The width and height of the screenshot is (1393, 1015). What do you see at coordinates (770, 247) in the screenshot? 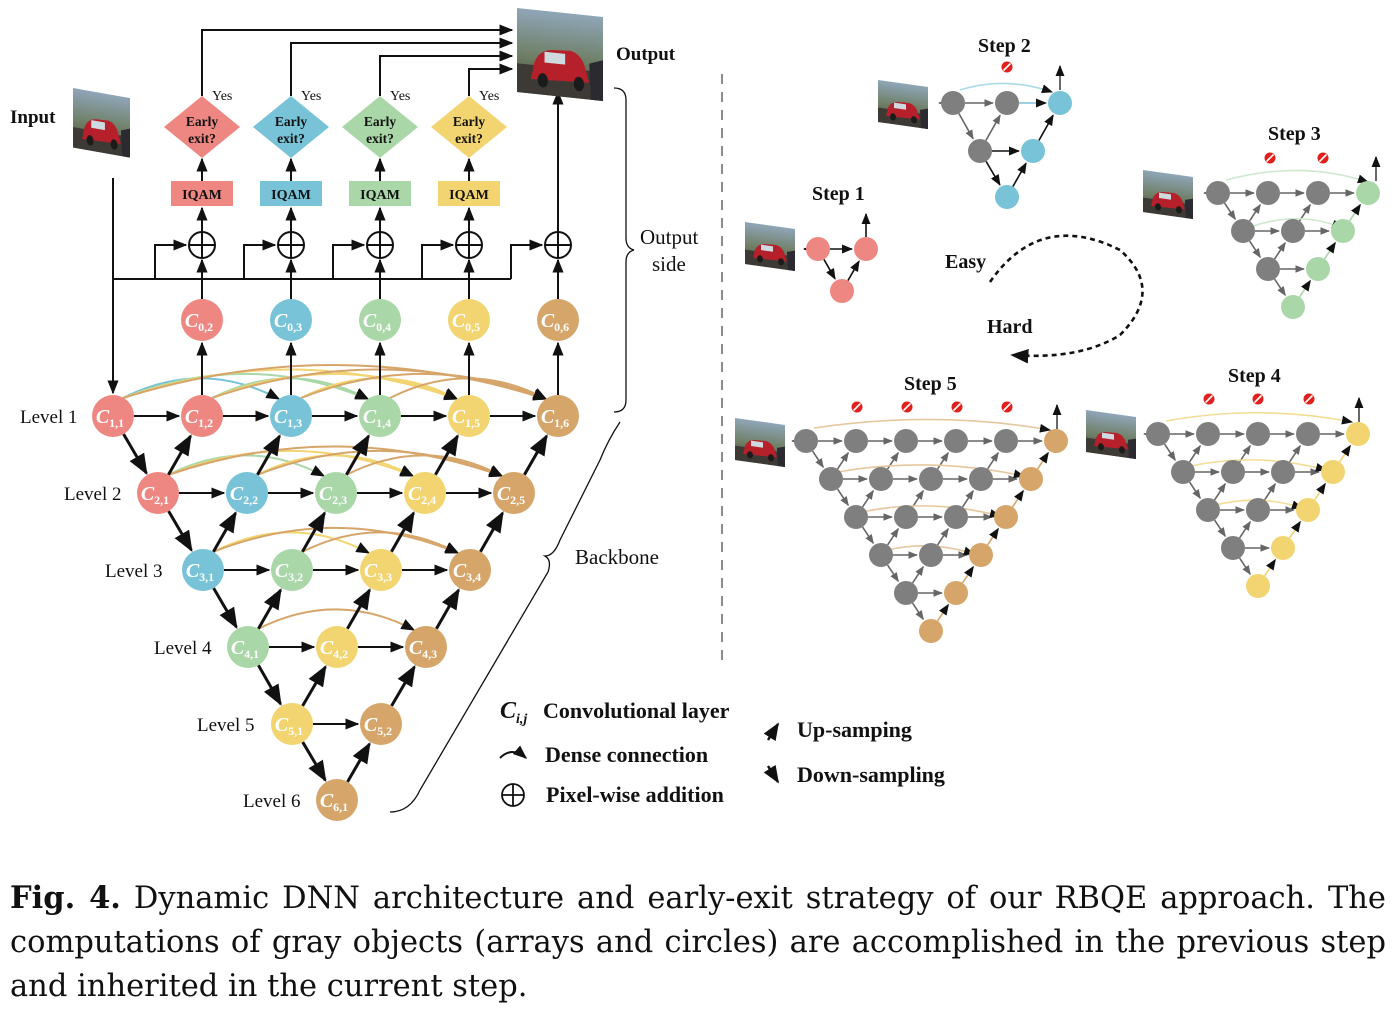
I see `thumbnail-image` at bounding box center [770, 247].